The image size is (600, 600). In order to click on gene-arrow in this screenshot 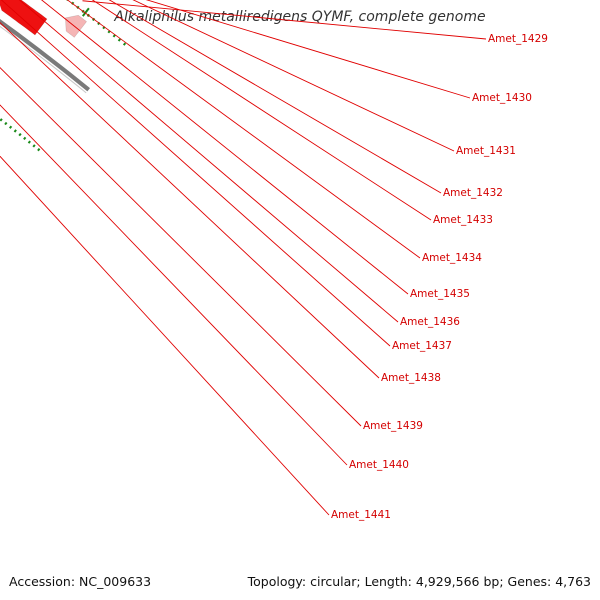, I will do `click(76, 26)`.